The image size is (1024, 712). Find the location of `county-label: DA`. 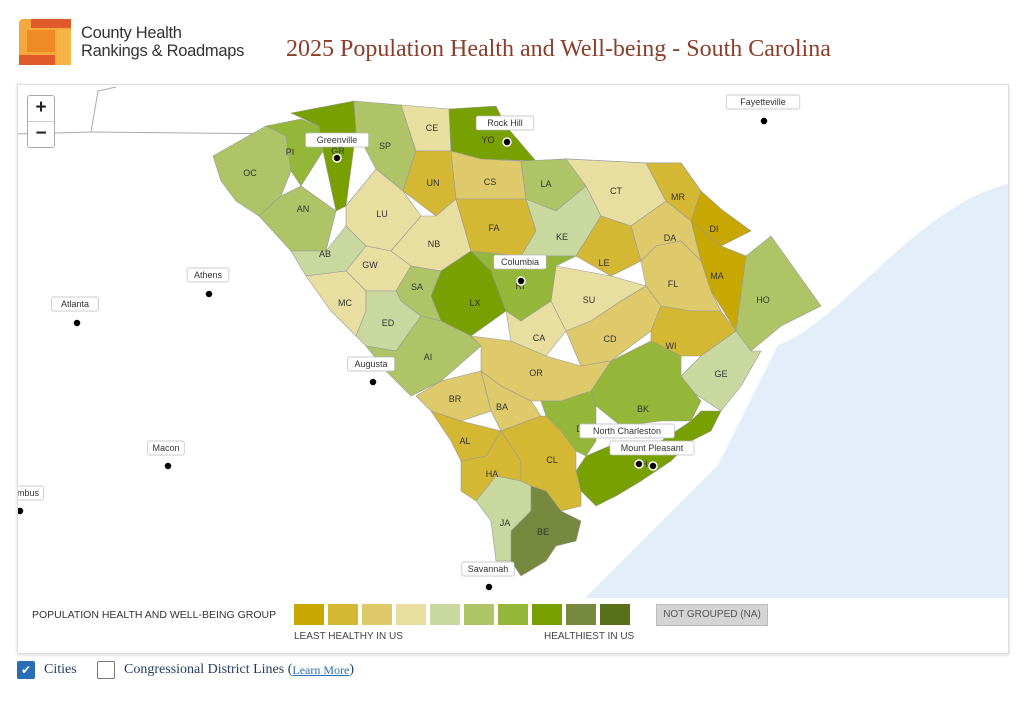

county-label: DA is located at coordinates (670, 238).